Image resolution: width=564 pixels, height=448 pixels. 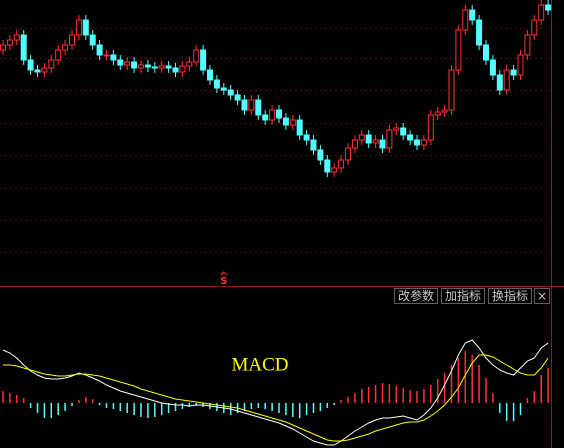 I want to click on button-label: ×, so click(x=542, y=296).